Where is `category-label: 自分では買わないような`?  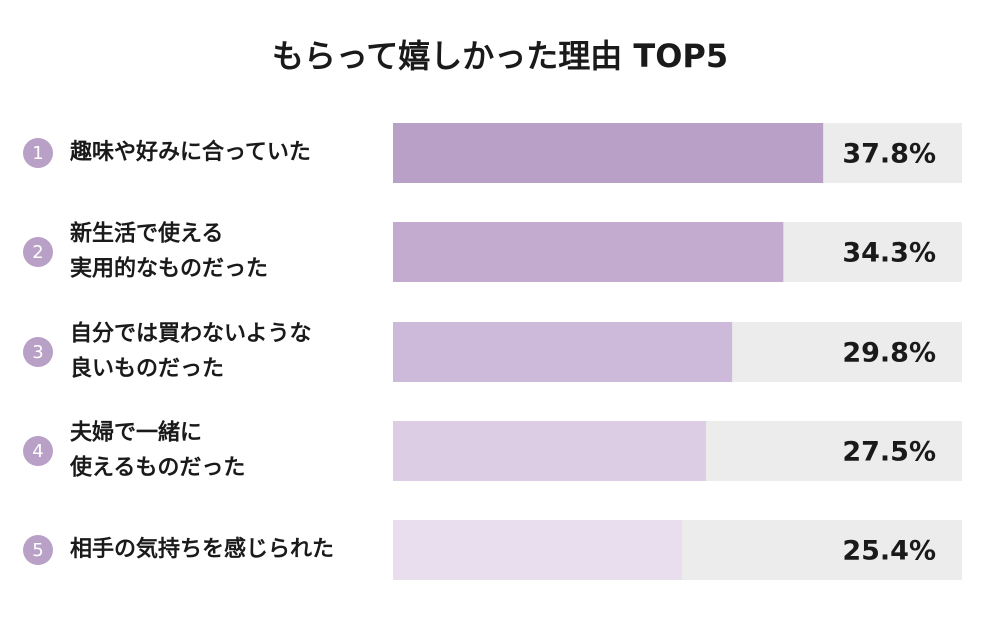
category-label: 自分では買わないような is located at coordinates (191, 334).